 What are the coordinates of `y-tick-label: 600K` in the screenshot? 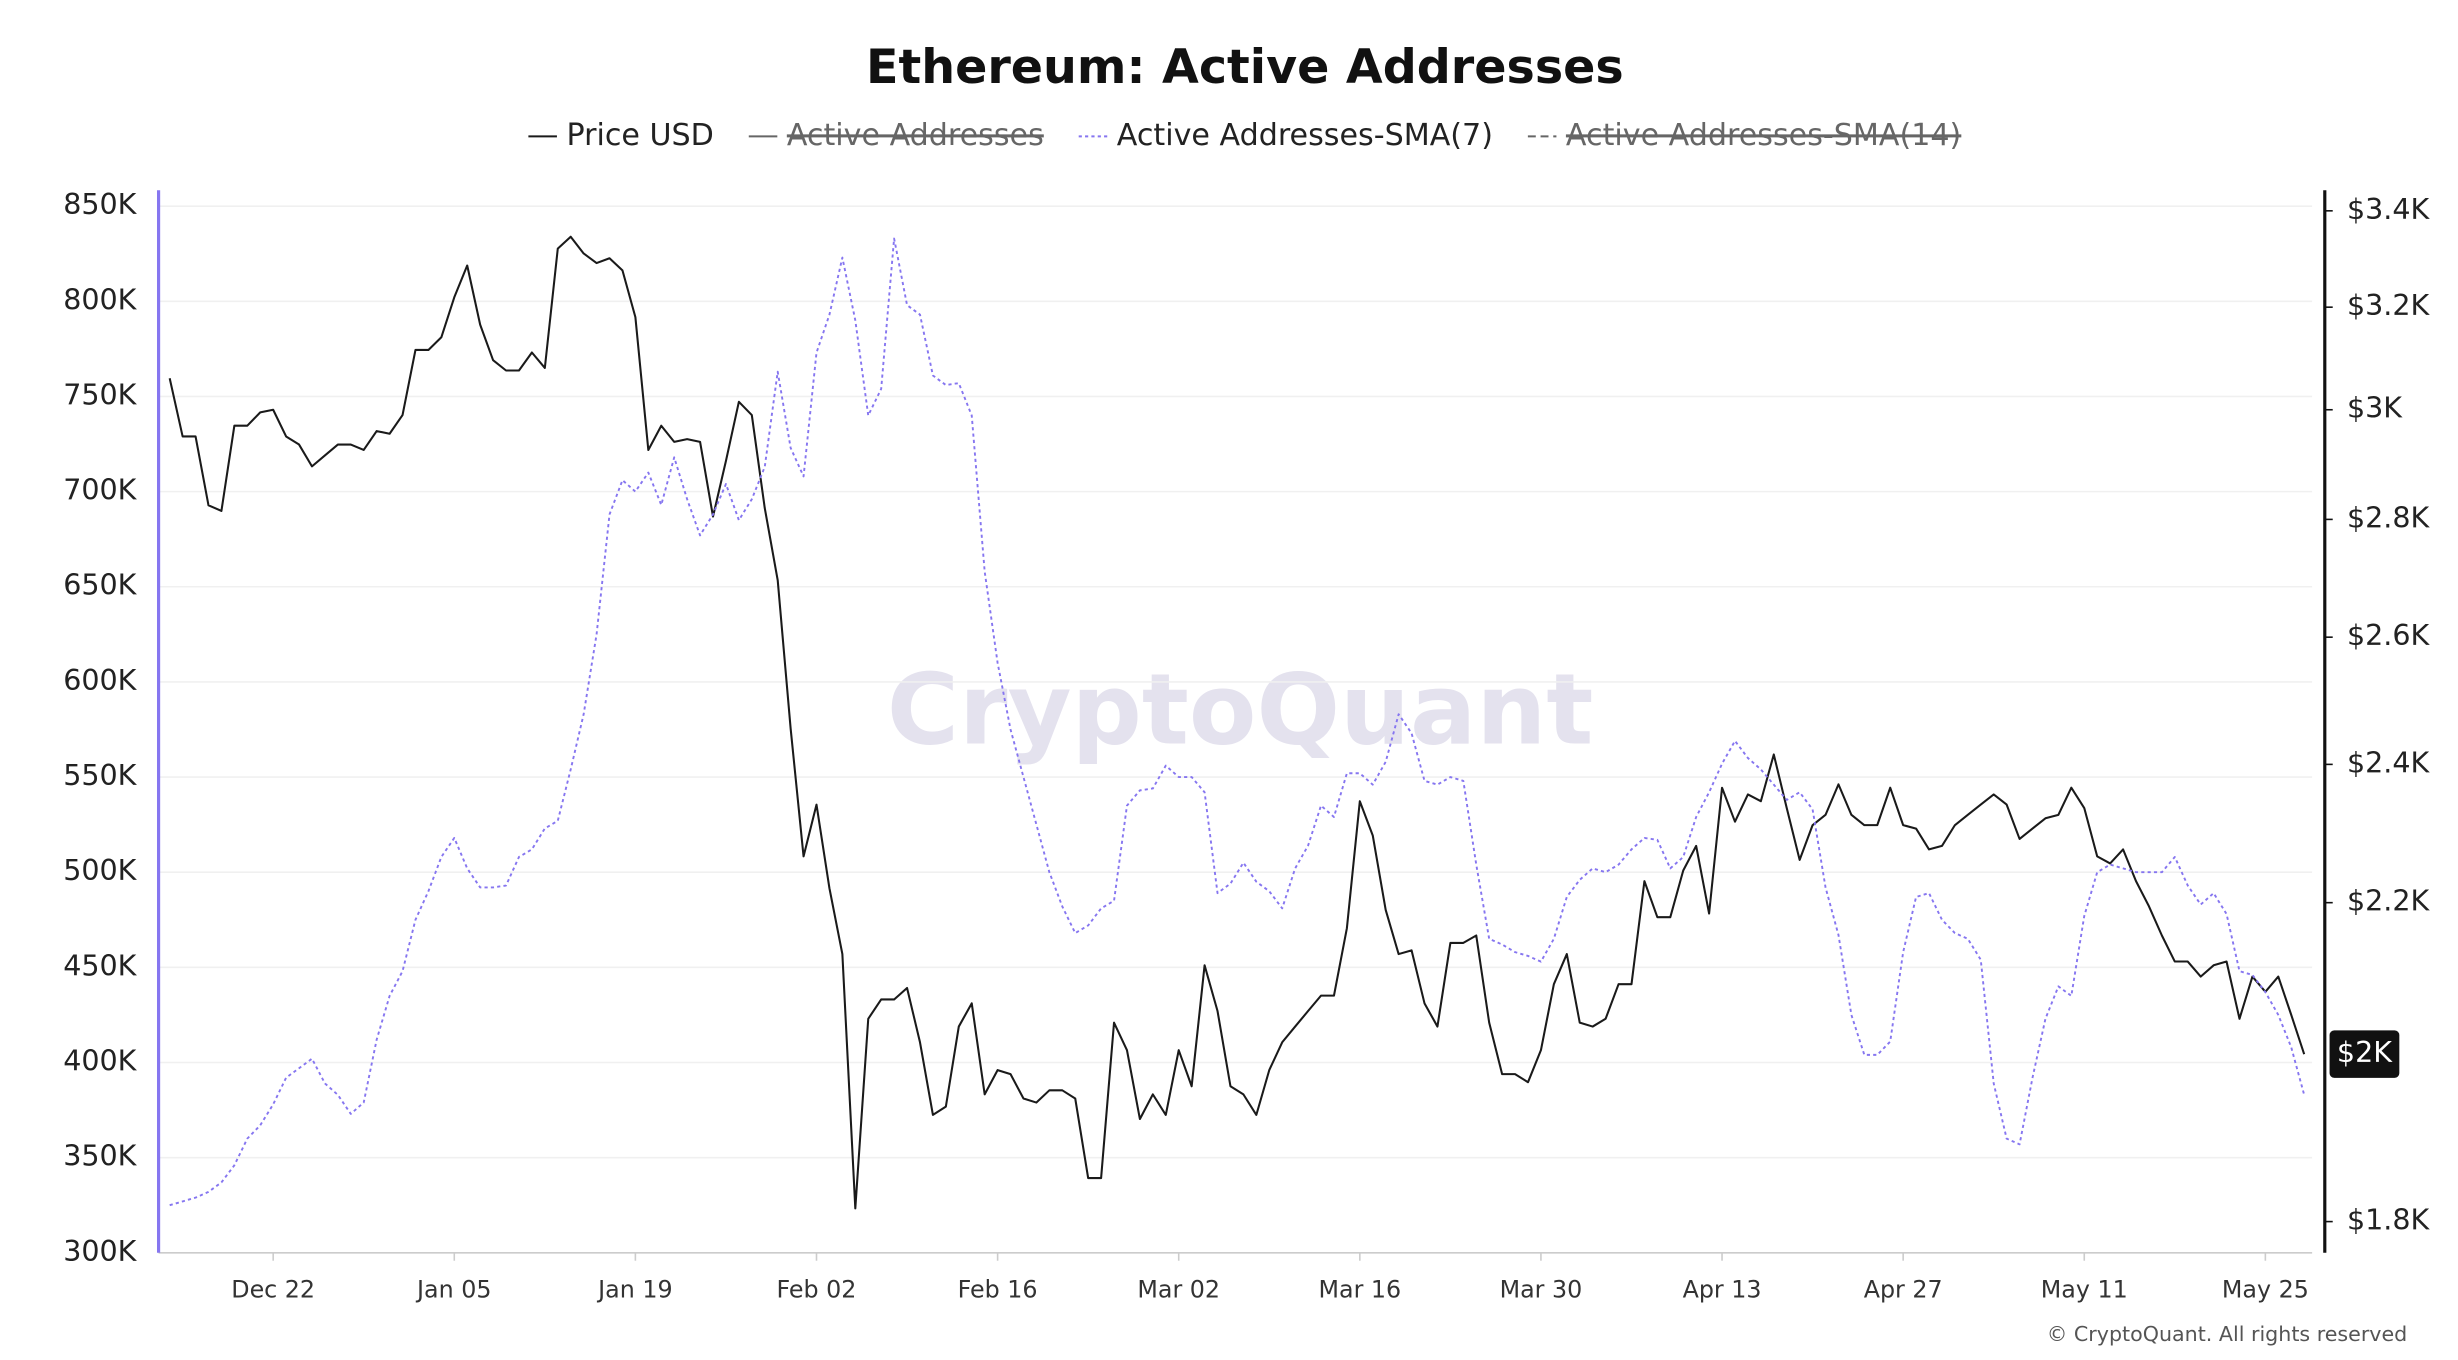 It's located at (100, 680).